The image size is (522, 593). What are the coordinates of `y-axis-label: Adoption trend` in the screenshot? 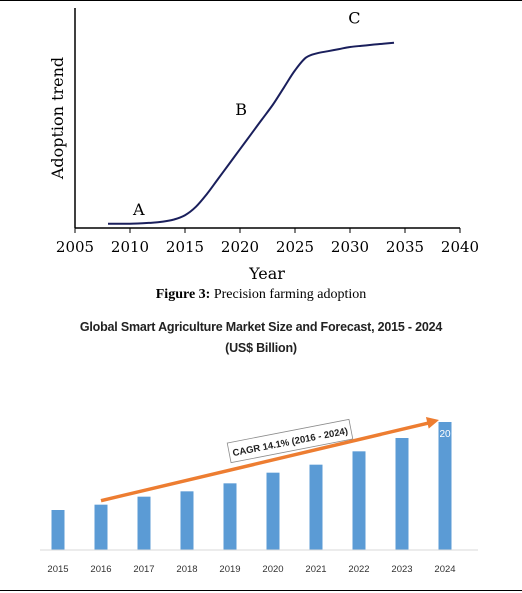 It's located at (57, 118).